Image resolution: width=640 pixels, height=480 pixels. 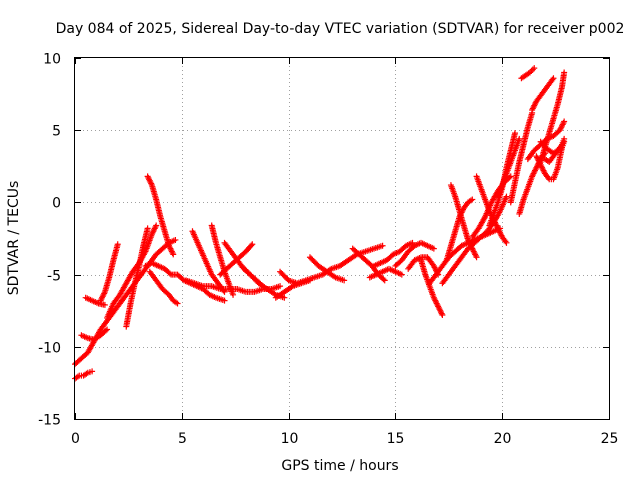 What do you see at coordinates (290, 439) in the screenshot?
I see `x-tick-label: 10` at bounding box center [290, 439].